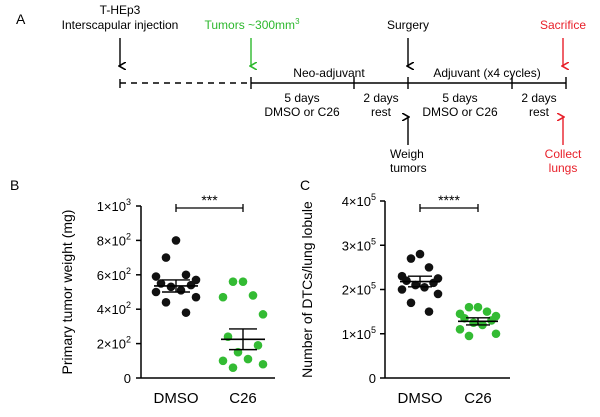 The width and height of the screenshot is (600, 417). What do you see at coordinates (120, 25) in the screenshot?
I see `injection-label-line2: Interscapular injection` at bounding box center [120, 25].